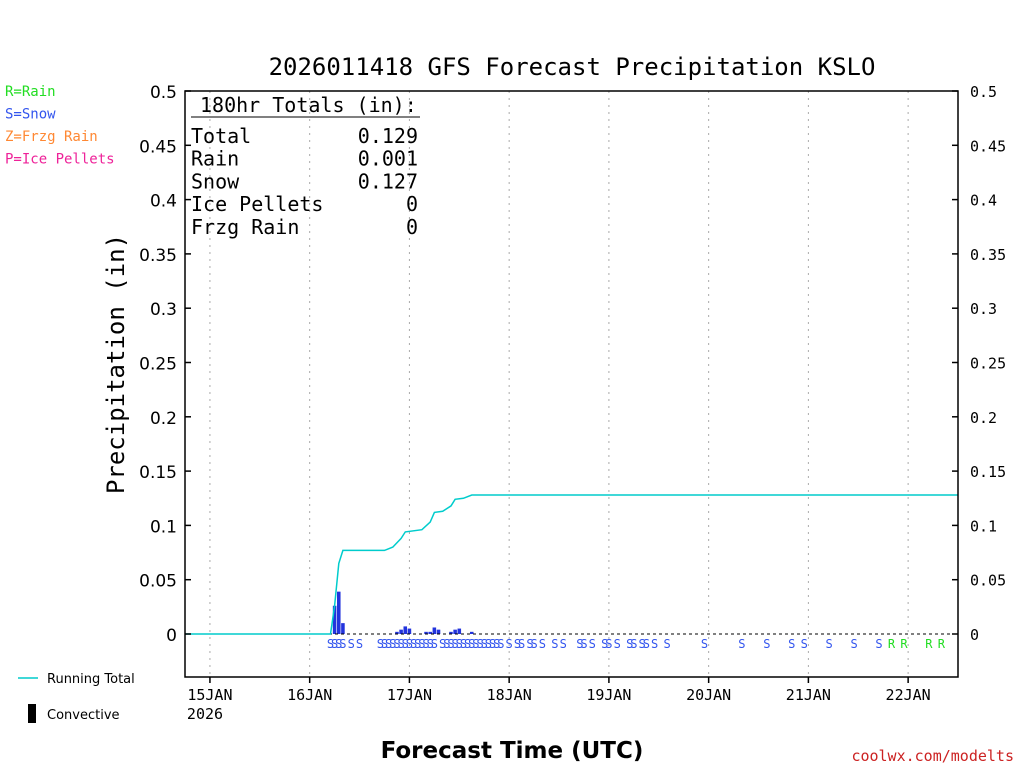 Image resolution: width=1024 pixels, height=768 pixels. I want to click on precip-type-marker-55: S, so click(704, 644).